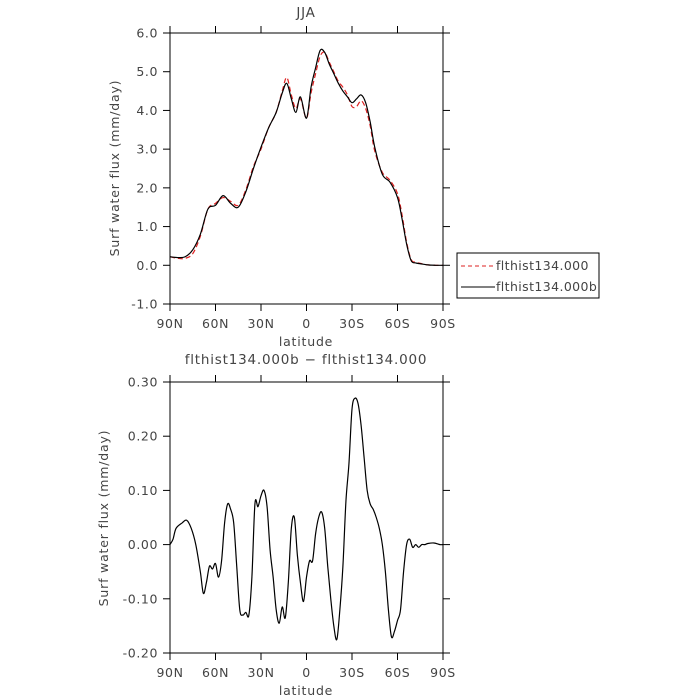  I want to click on bottom-chart-x-tick-label: 90N, so click(169, 672).